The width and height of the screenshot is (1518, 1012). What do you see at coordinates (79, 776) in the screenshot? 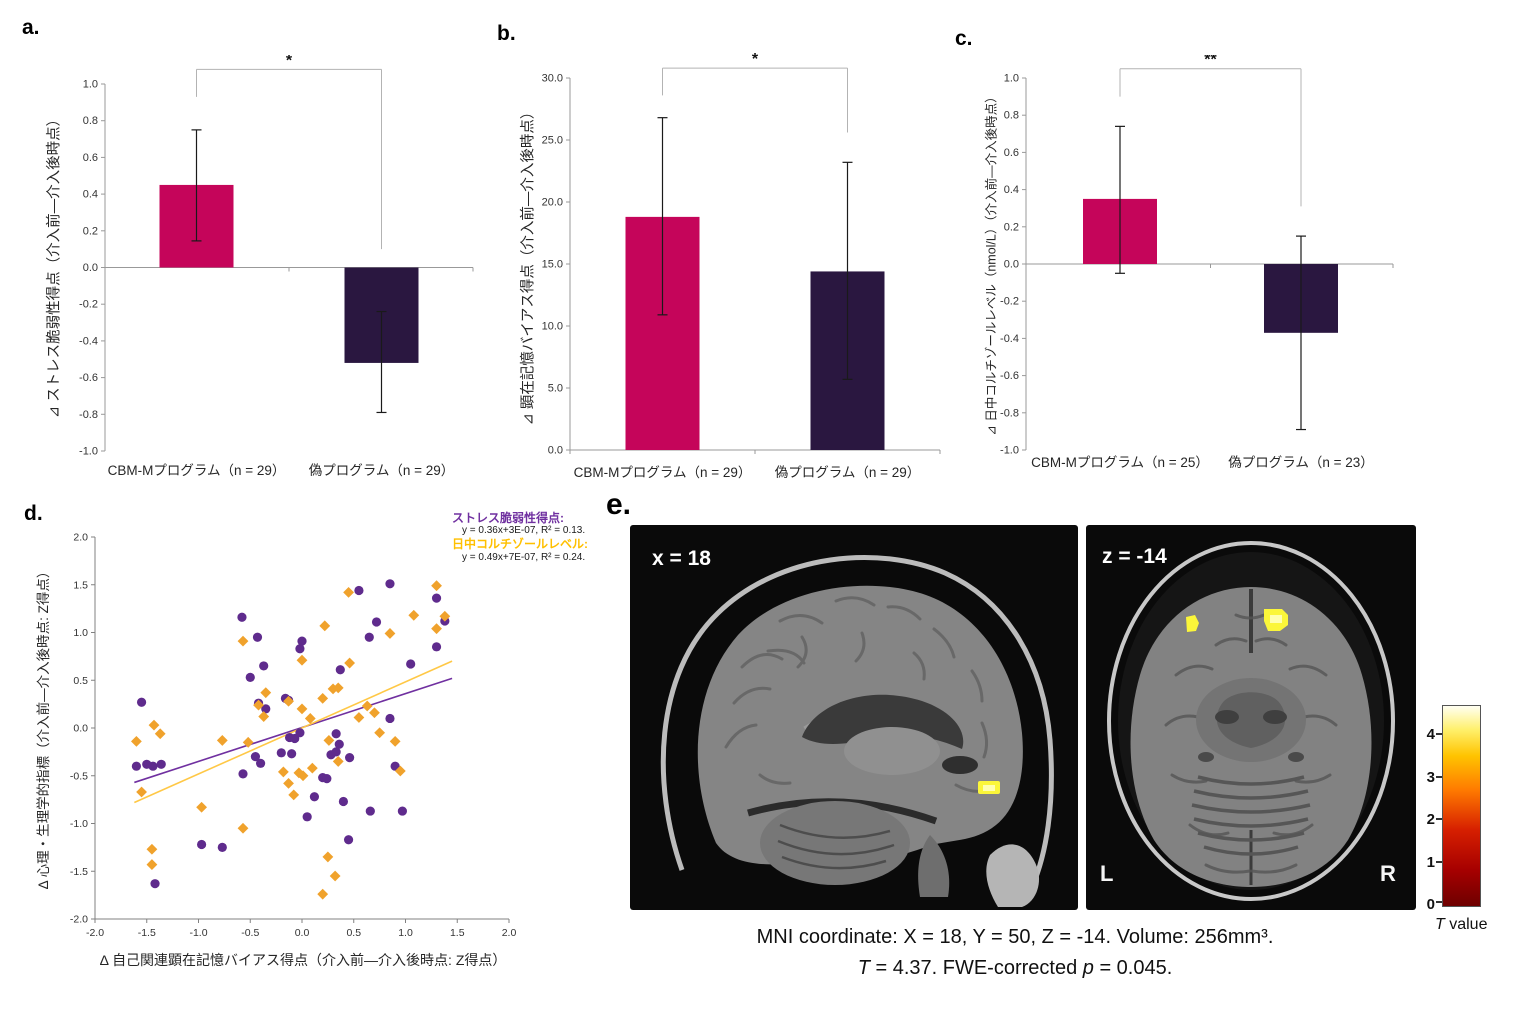
I see `y-tick-label: -0.5` at bounding box center [79, 776].